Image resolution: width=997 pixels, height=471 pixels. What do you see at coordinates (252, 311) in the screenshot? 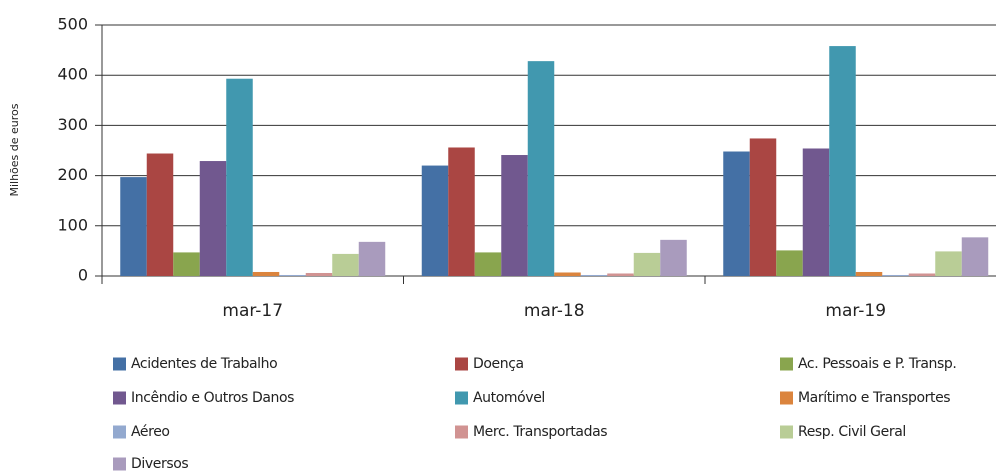
I see `x-tick-label: mar-17` at bounding box center [252, 311].